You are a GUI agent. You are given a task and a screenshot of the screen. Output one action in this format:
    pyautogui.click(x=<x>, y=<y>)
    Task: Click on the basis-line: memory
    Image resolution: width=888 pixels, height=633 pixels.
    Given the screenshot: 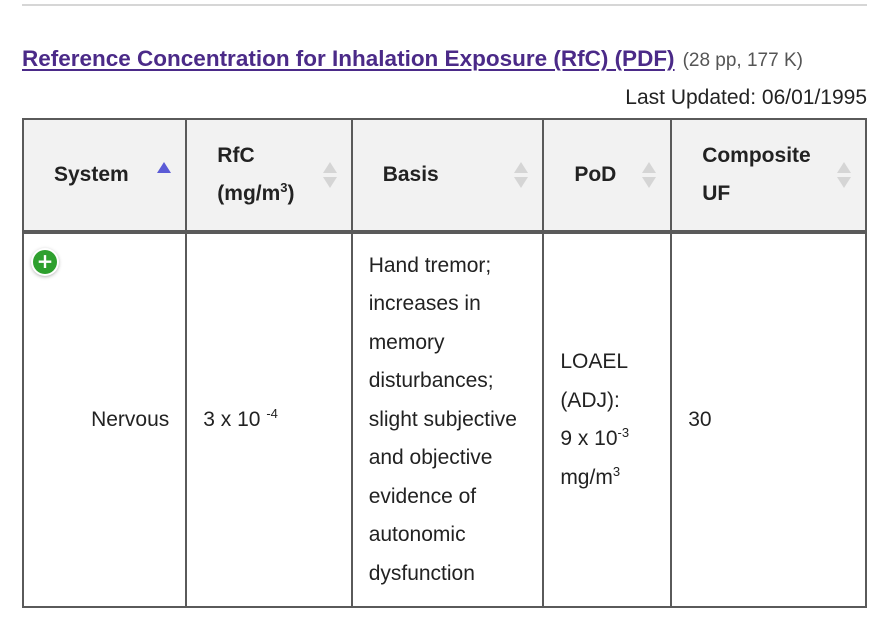 What is the action you would take?
    pyautogui.click(x=406, y=342)
    